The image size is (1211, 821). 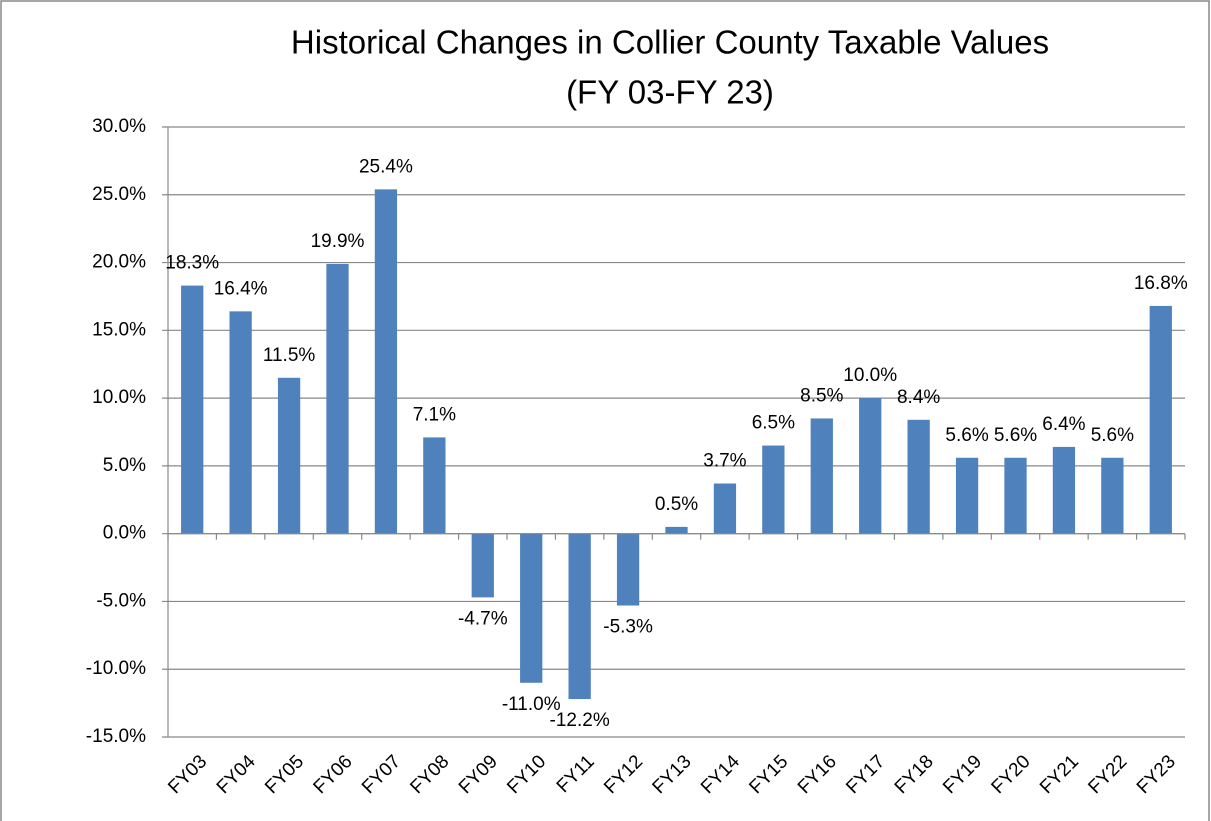 I want to click on data-label: 6.4%, so click(x=1063, y=424).